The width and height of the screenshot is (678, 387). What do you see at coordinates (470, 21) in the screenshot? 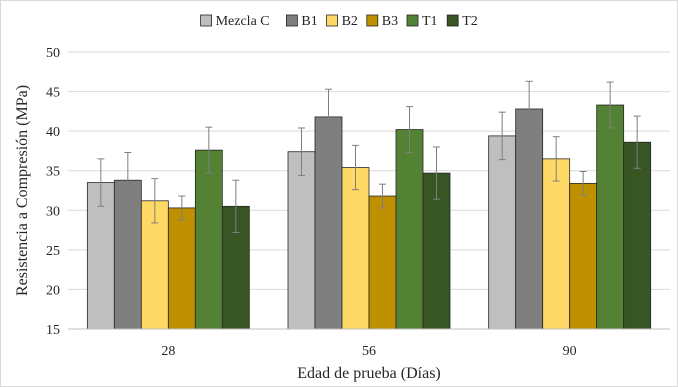
I see `legend-label: T2` at bounding box center [470, 21].